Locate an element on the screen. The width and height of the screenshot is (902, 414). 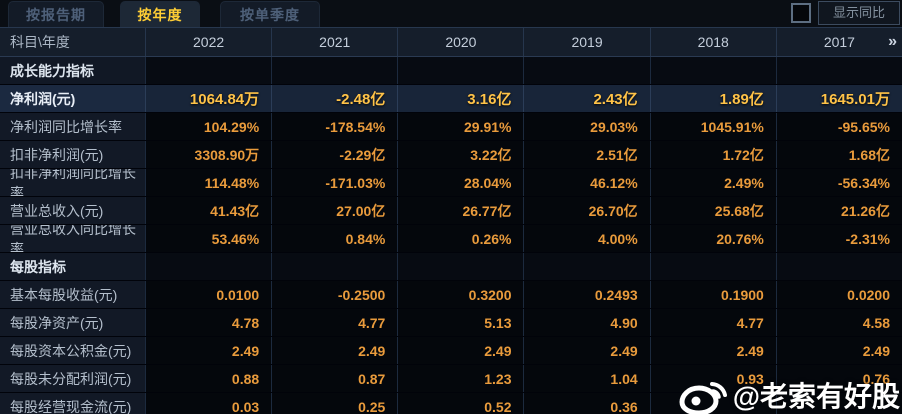
row-value: 0.88 is located at coordinates (208, 378).